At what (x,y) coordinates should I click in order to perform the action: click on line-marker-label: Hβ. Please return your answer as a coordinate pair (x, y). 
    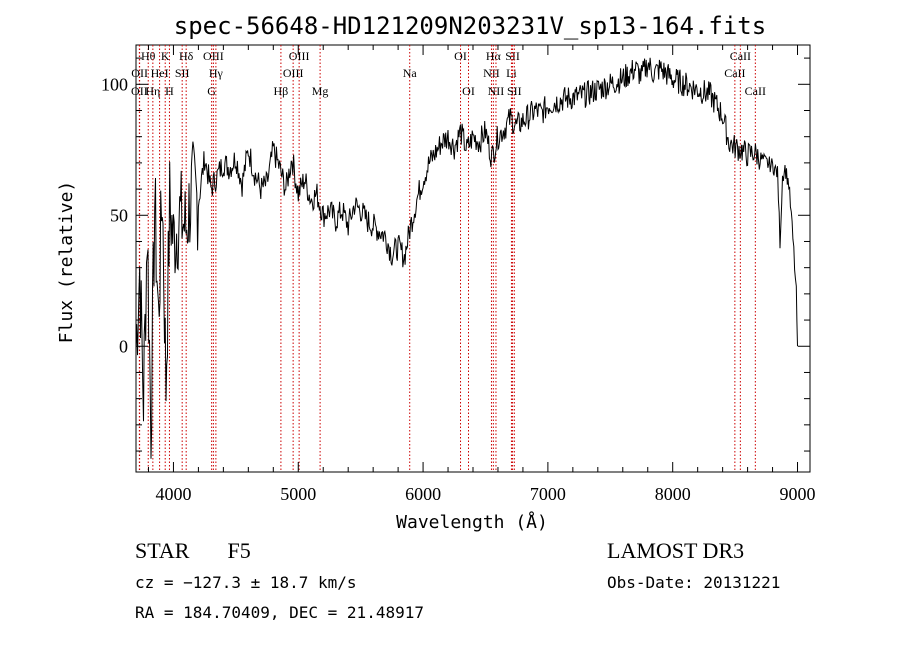
    Looking at the image, I should click on (281, 91).